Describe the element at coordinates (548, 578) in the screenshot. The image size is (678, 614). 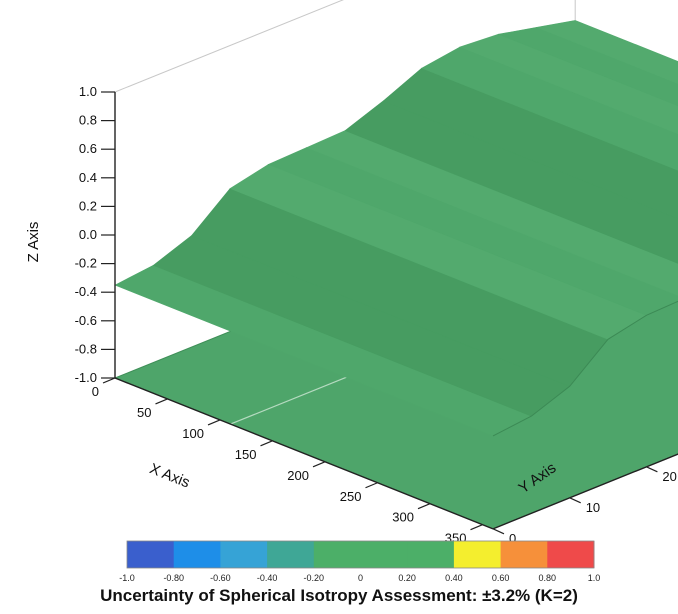
I see `colorbar-tick-label: 0.80` at that location.